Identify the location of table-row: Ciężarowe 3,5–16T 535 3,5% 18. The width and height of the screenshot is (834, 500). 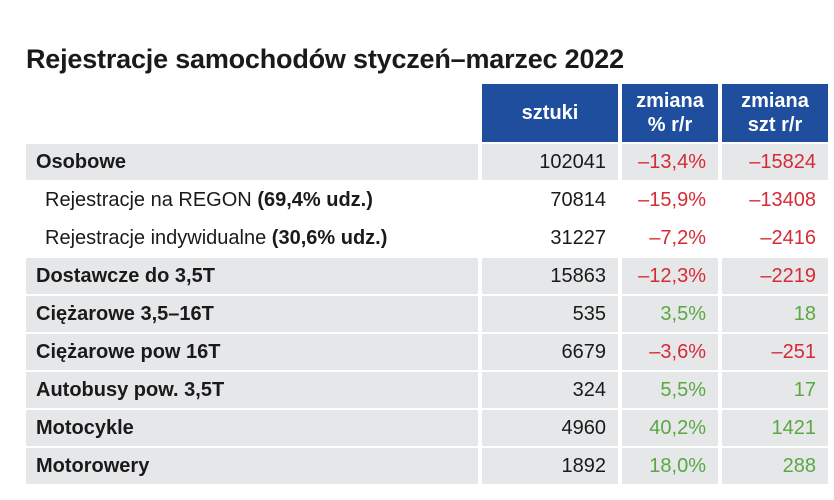
(427, 313).